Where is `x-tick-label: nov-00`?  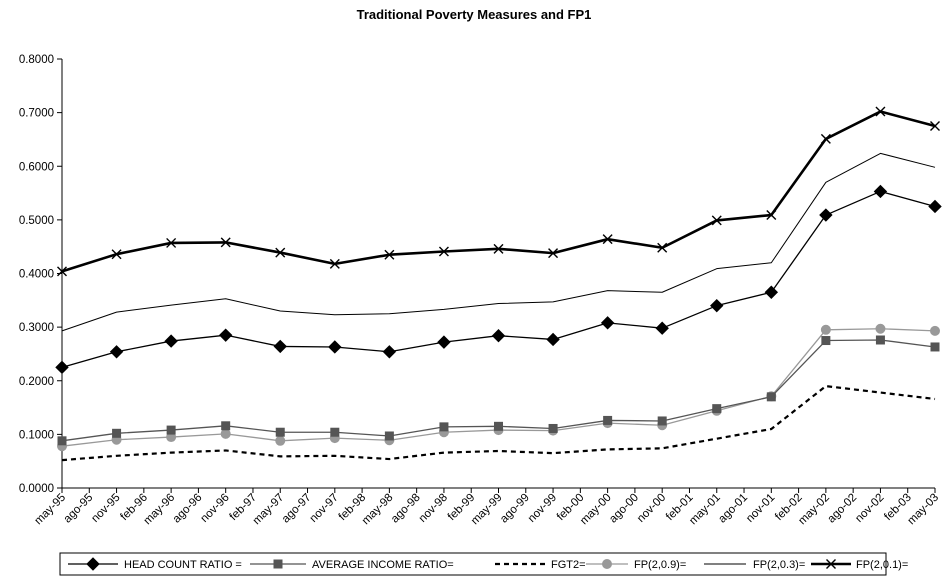
x-tick-label: nov-00 is located at coordinates (651, 508).